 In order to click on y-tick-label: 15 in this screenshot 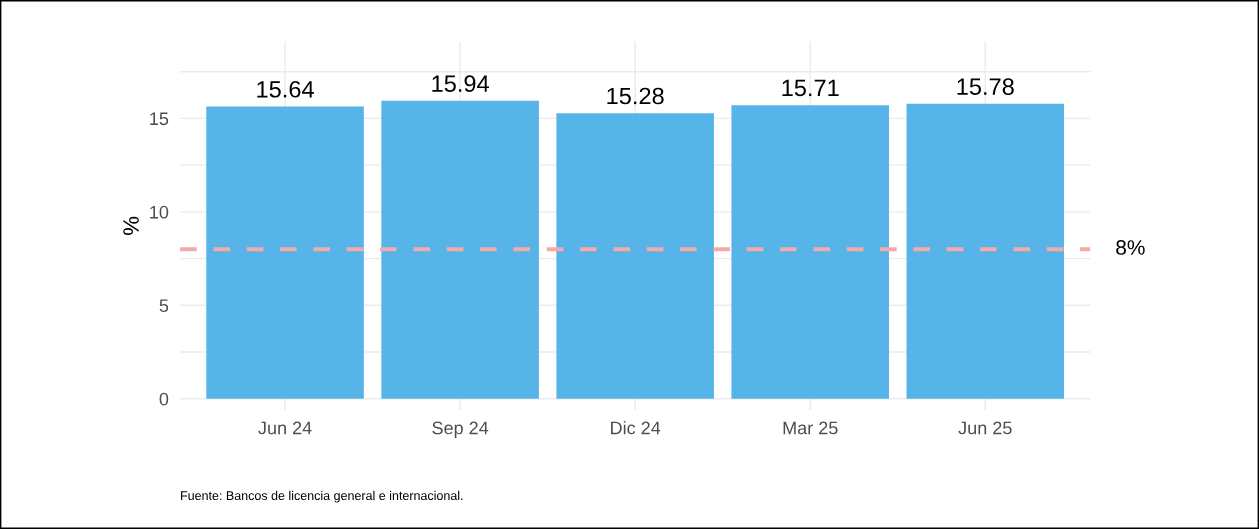, I will do `click(159, 119)`.